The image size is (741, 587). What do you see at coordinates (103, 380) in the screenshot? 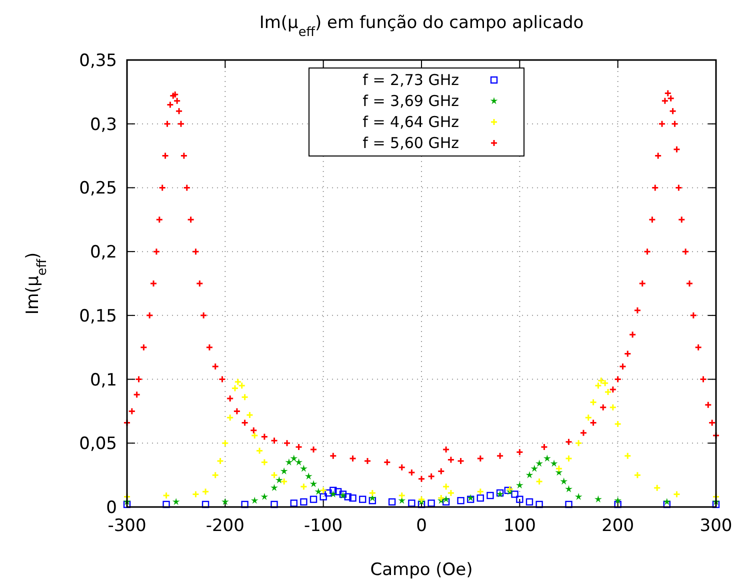
I see `y-tick-label: 0,1` at bounding box center [103, 380].